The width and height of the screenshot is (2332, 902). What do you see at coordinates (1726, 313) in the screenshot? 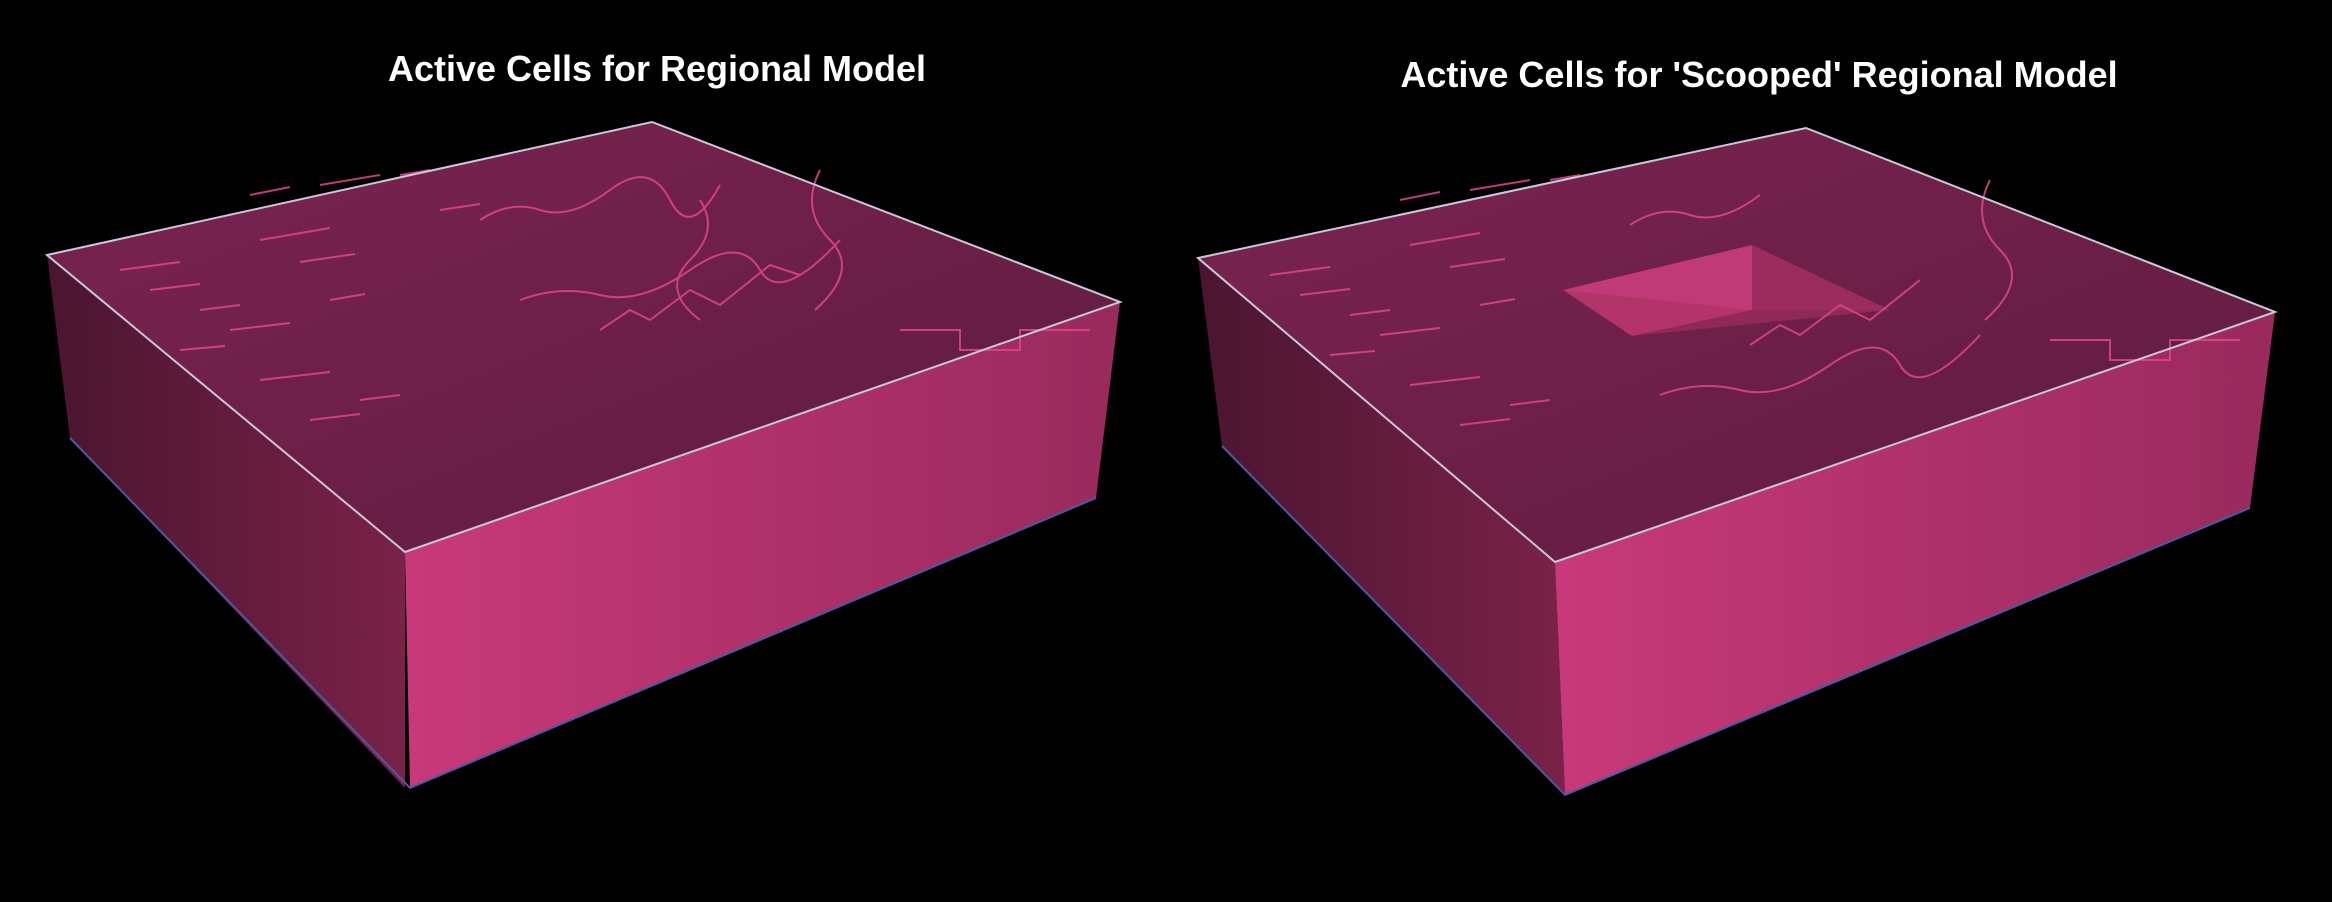
I see `scoop-floor` at bounding box center [1726, 313].